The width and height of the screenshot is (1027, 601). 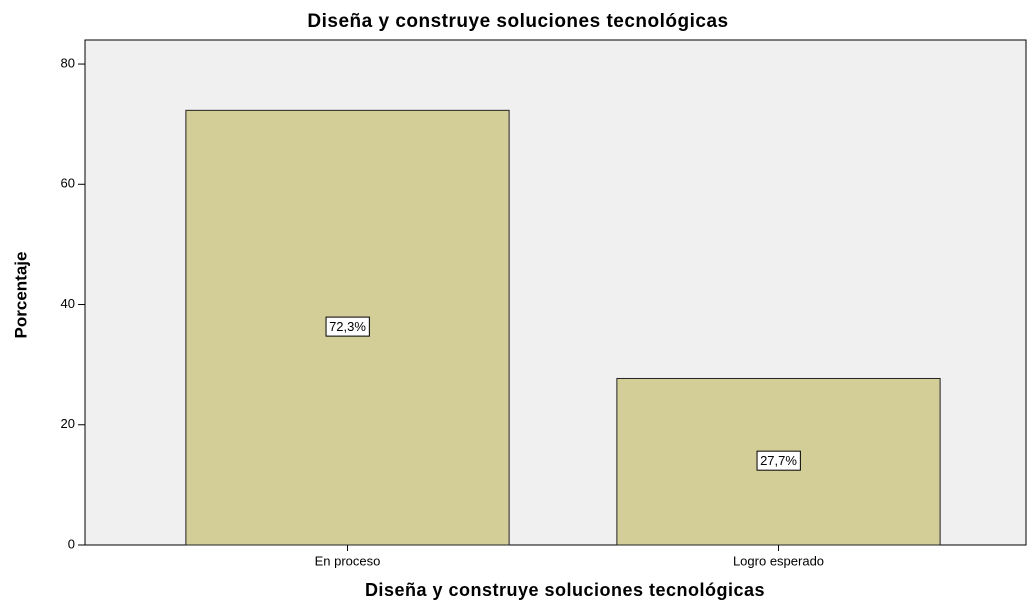 What do you see at coordinates (20, 295) in the screenshot?
I see `y-axis-label: Porcentaje` at bounding box center [20, 295].